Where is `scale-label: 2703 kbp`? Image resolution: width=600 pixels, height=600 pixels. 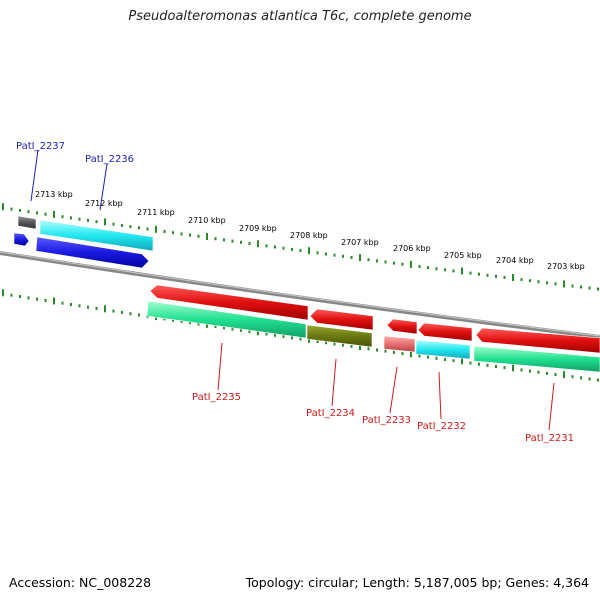
scale-label: 2703 kbp is located at coordinates (566, 266).